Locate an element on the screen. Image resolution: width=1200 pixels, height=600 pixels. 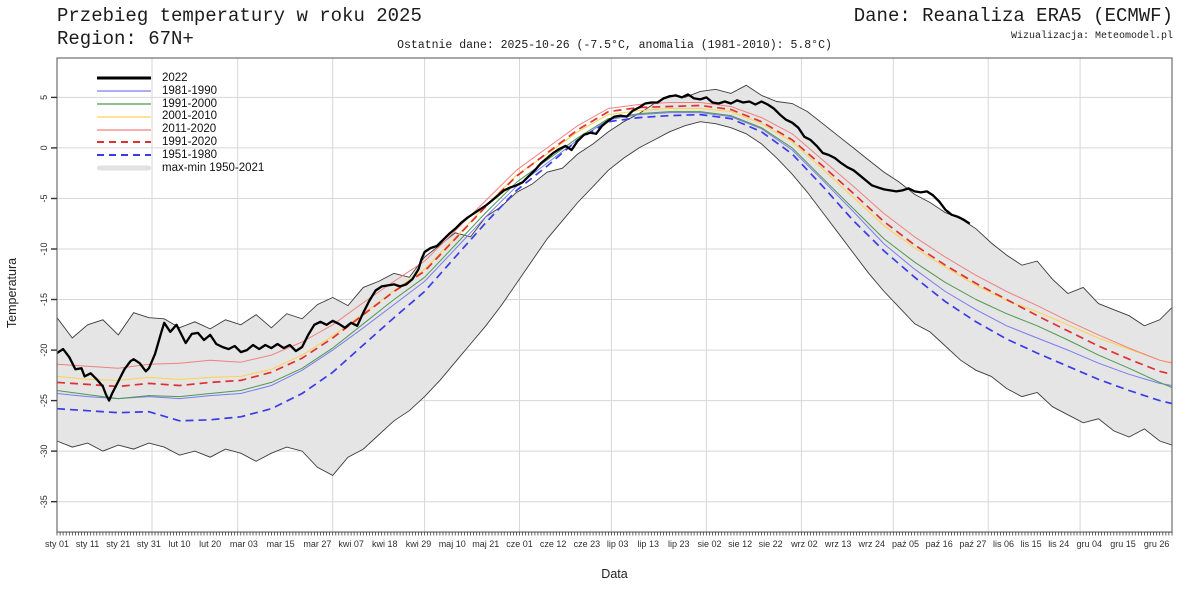
x-tick-label: lip 03 is located at coordinates (618, 544).